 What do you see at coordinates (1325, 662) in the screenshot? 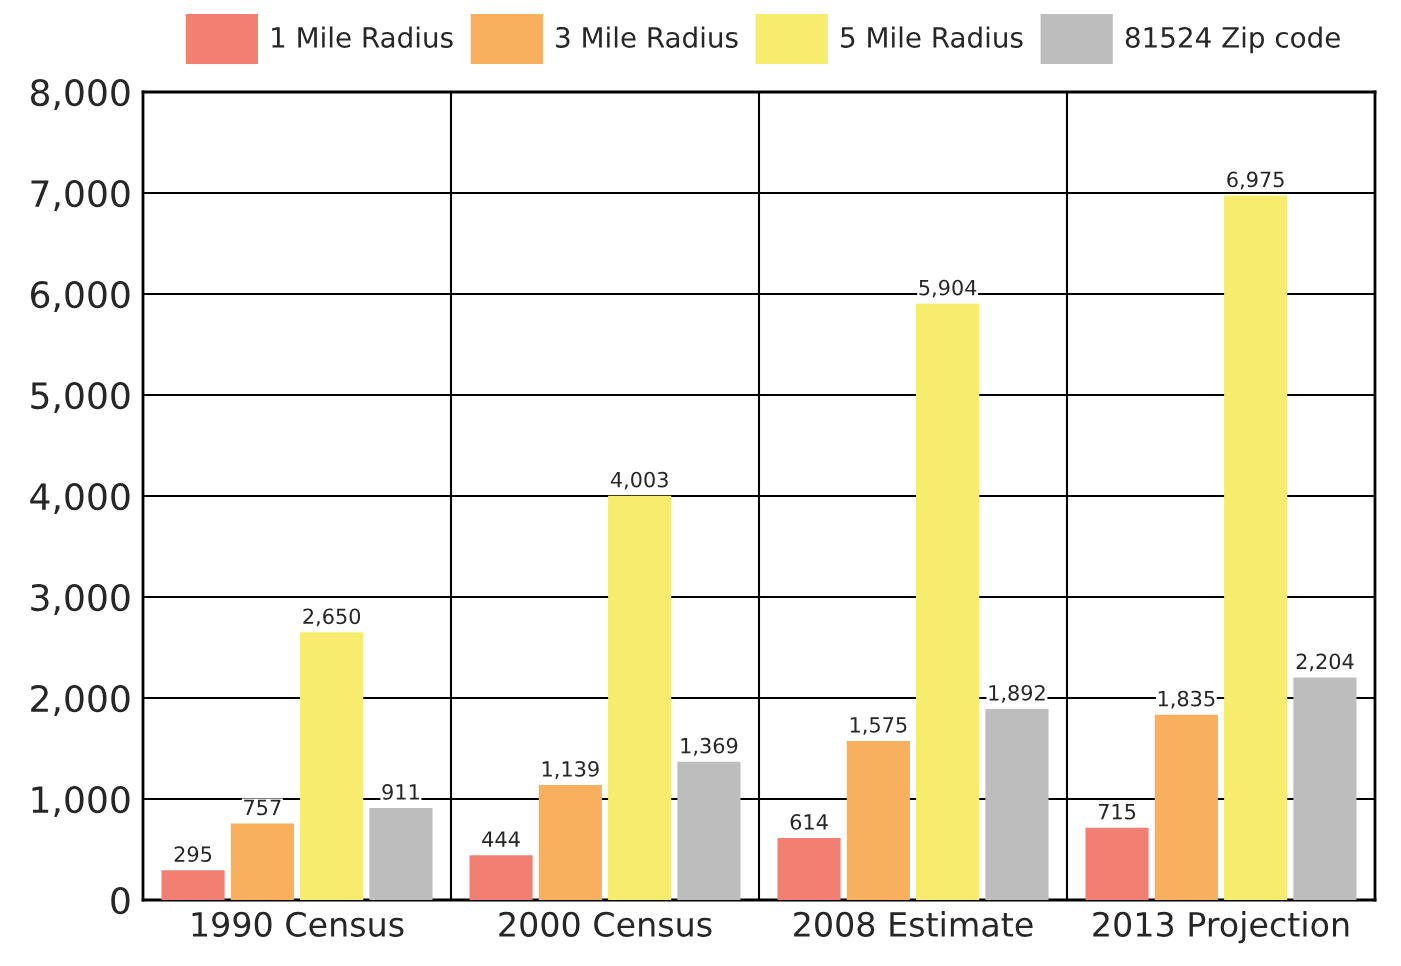
I see `data-label: 2,204` at bounding box center [1325, 662].